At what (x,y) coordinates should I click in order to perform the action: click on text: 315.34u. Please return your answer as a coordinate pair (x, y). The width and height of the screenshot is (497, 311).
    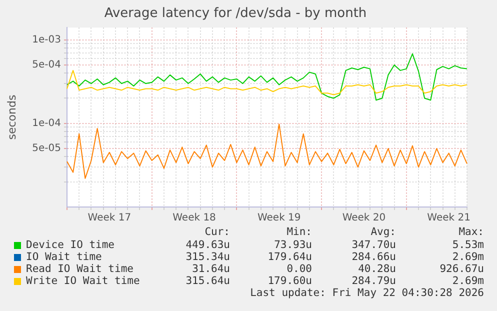
    Looking at the image, I should click on (208, 257).